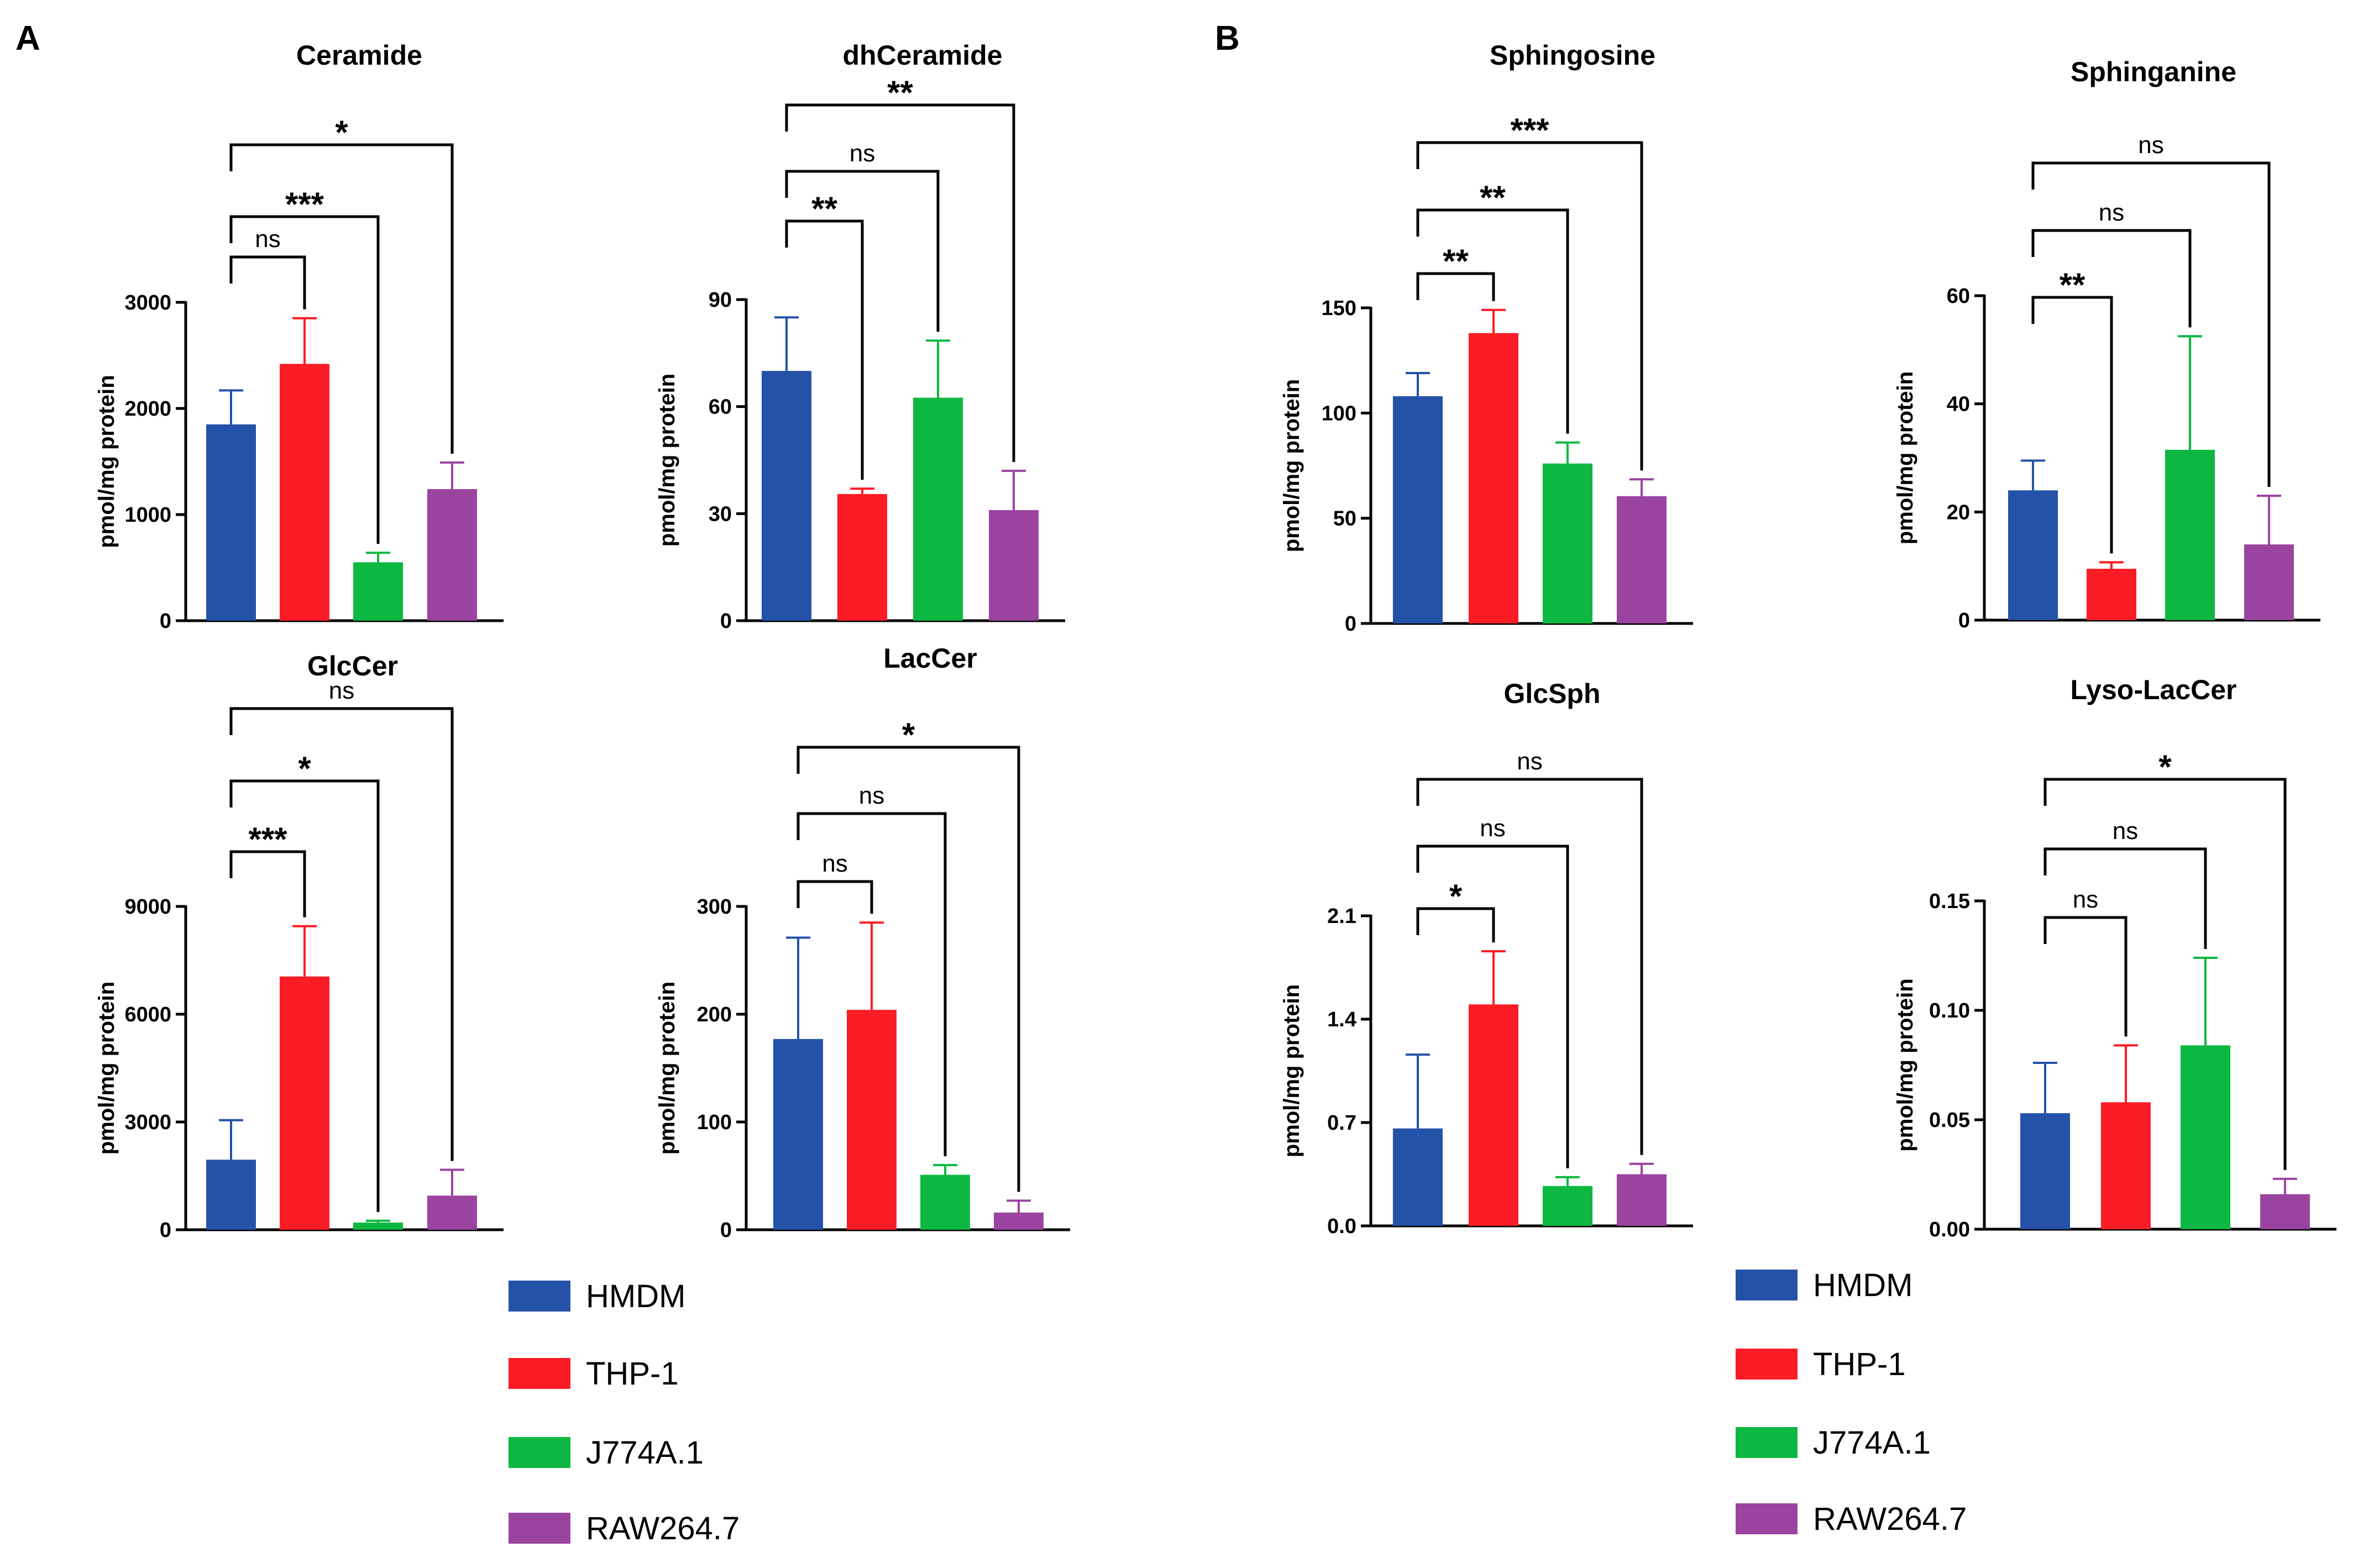  Describe the element at coordinates (28, 38) in the screenshot. I see `panel-letter-a: A` at that location.